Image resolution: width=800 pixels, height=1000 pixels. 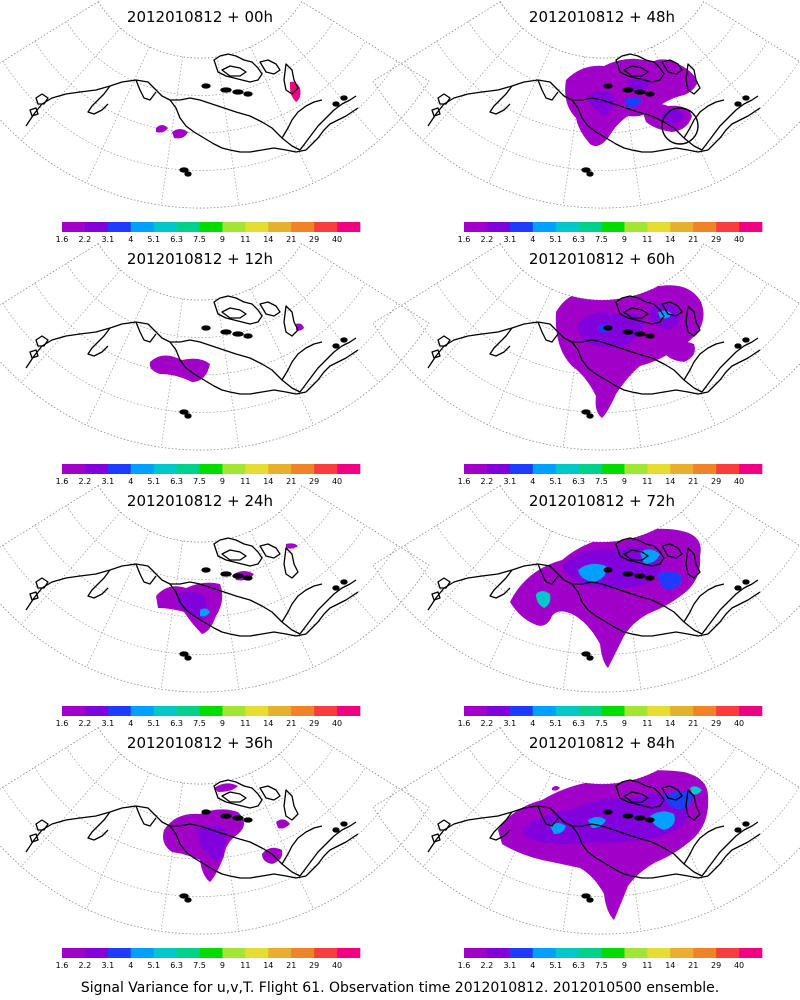 I want to click on colorbar-tick-label: 3.1, so click(x=509, y=723).